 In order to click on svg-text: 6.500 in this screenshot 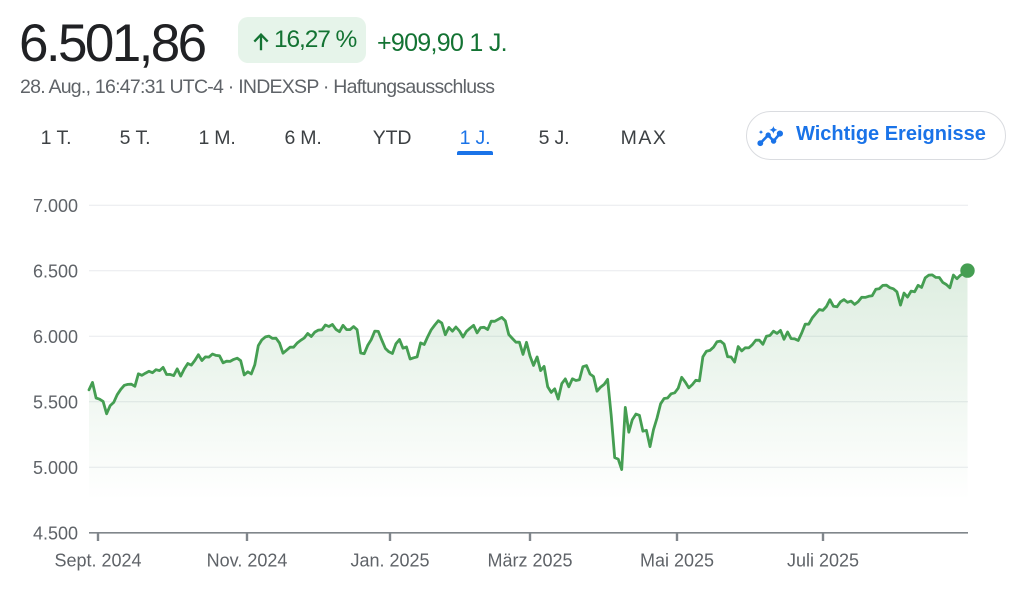, I will do `click(55, 271)`.